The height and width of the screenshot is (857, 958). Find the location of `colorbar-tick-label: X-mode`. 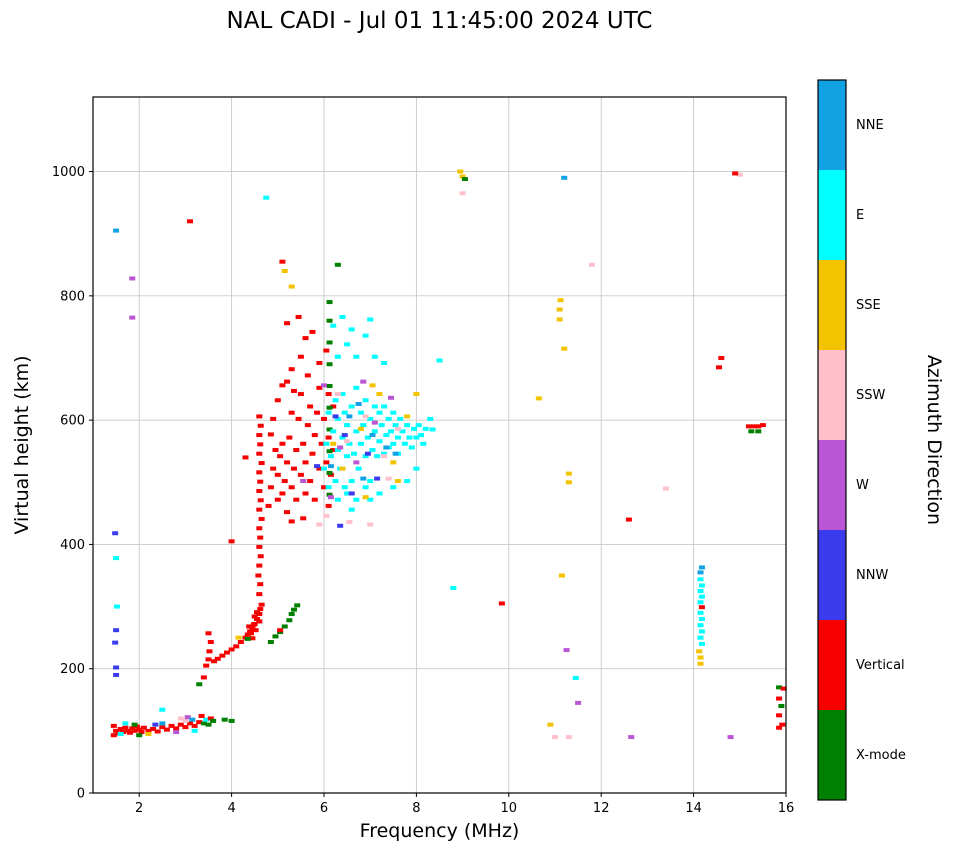

colorbar-tick-label: X-mode is located at coordinates (881, 755).